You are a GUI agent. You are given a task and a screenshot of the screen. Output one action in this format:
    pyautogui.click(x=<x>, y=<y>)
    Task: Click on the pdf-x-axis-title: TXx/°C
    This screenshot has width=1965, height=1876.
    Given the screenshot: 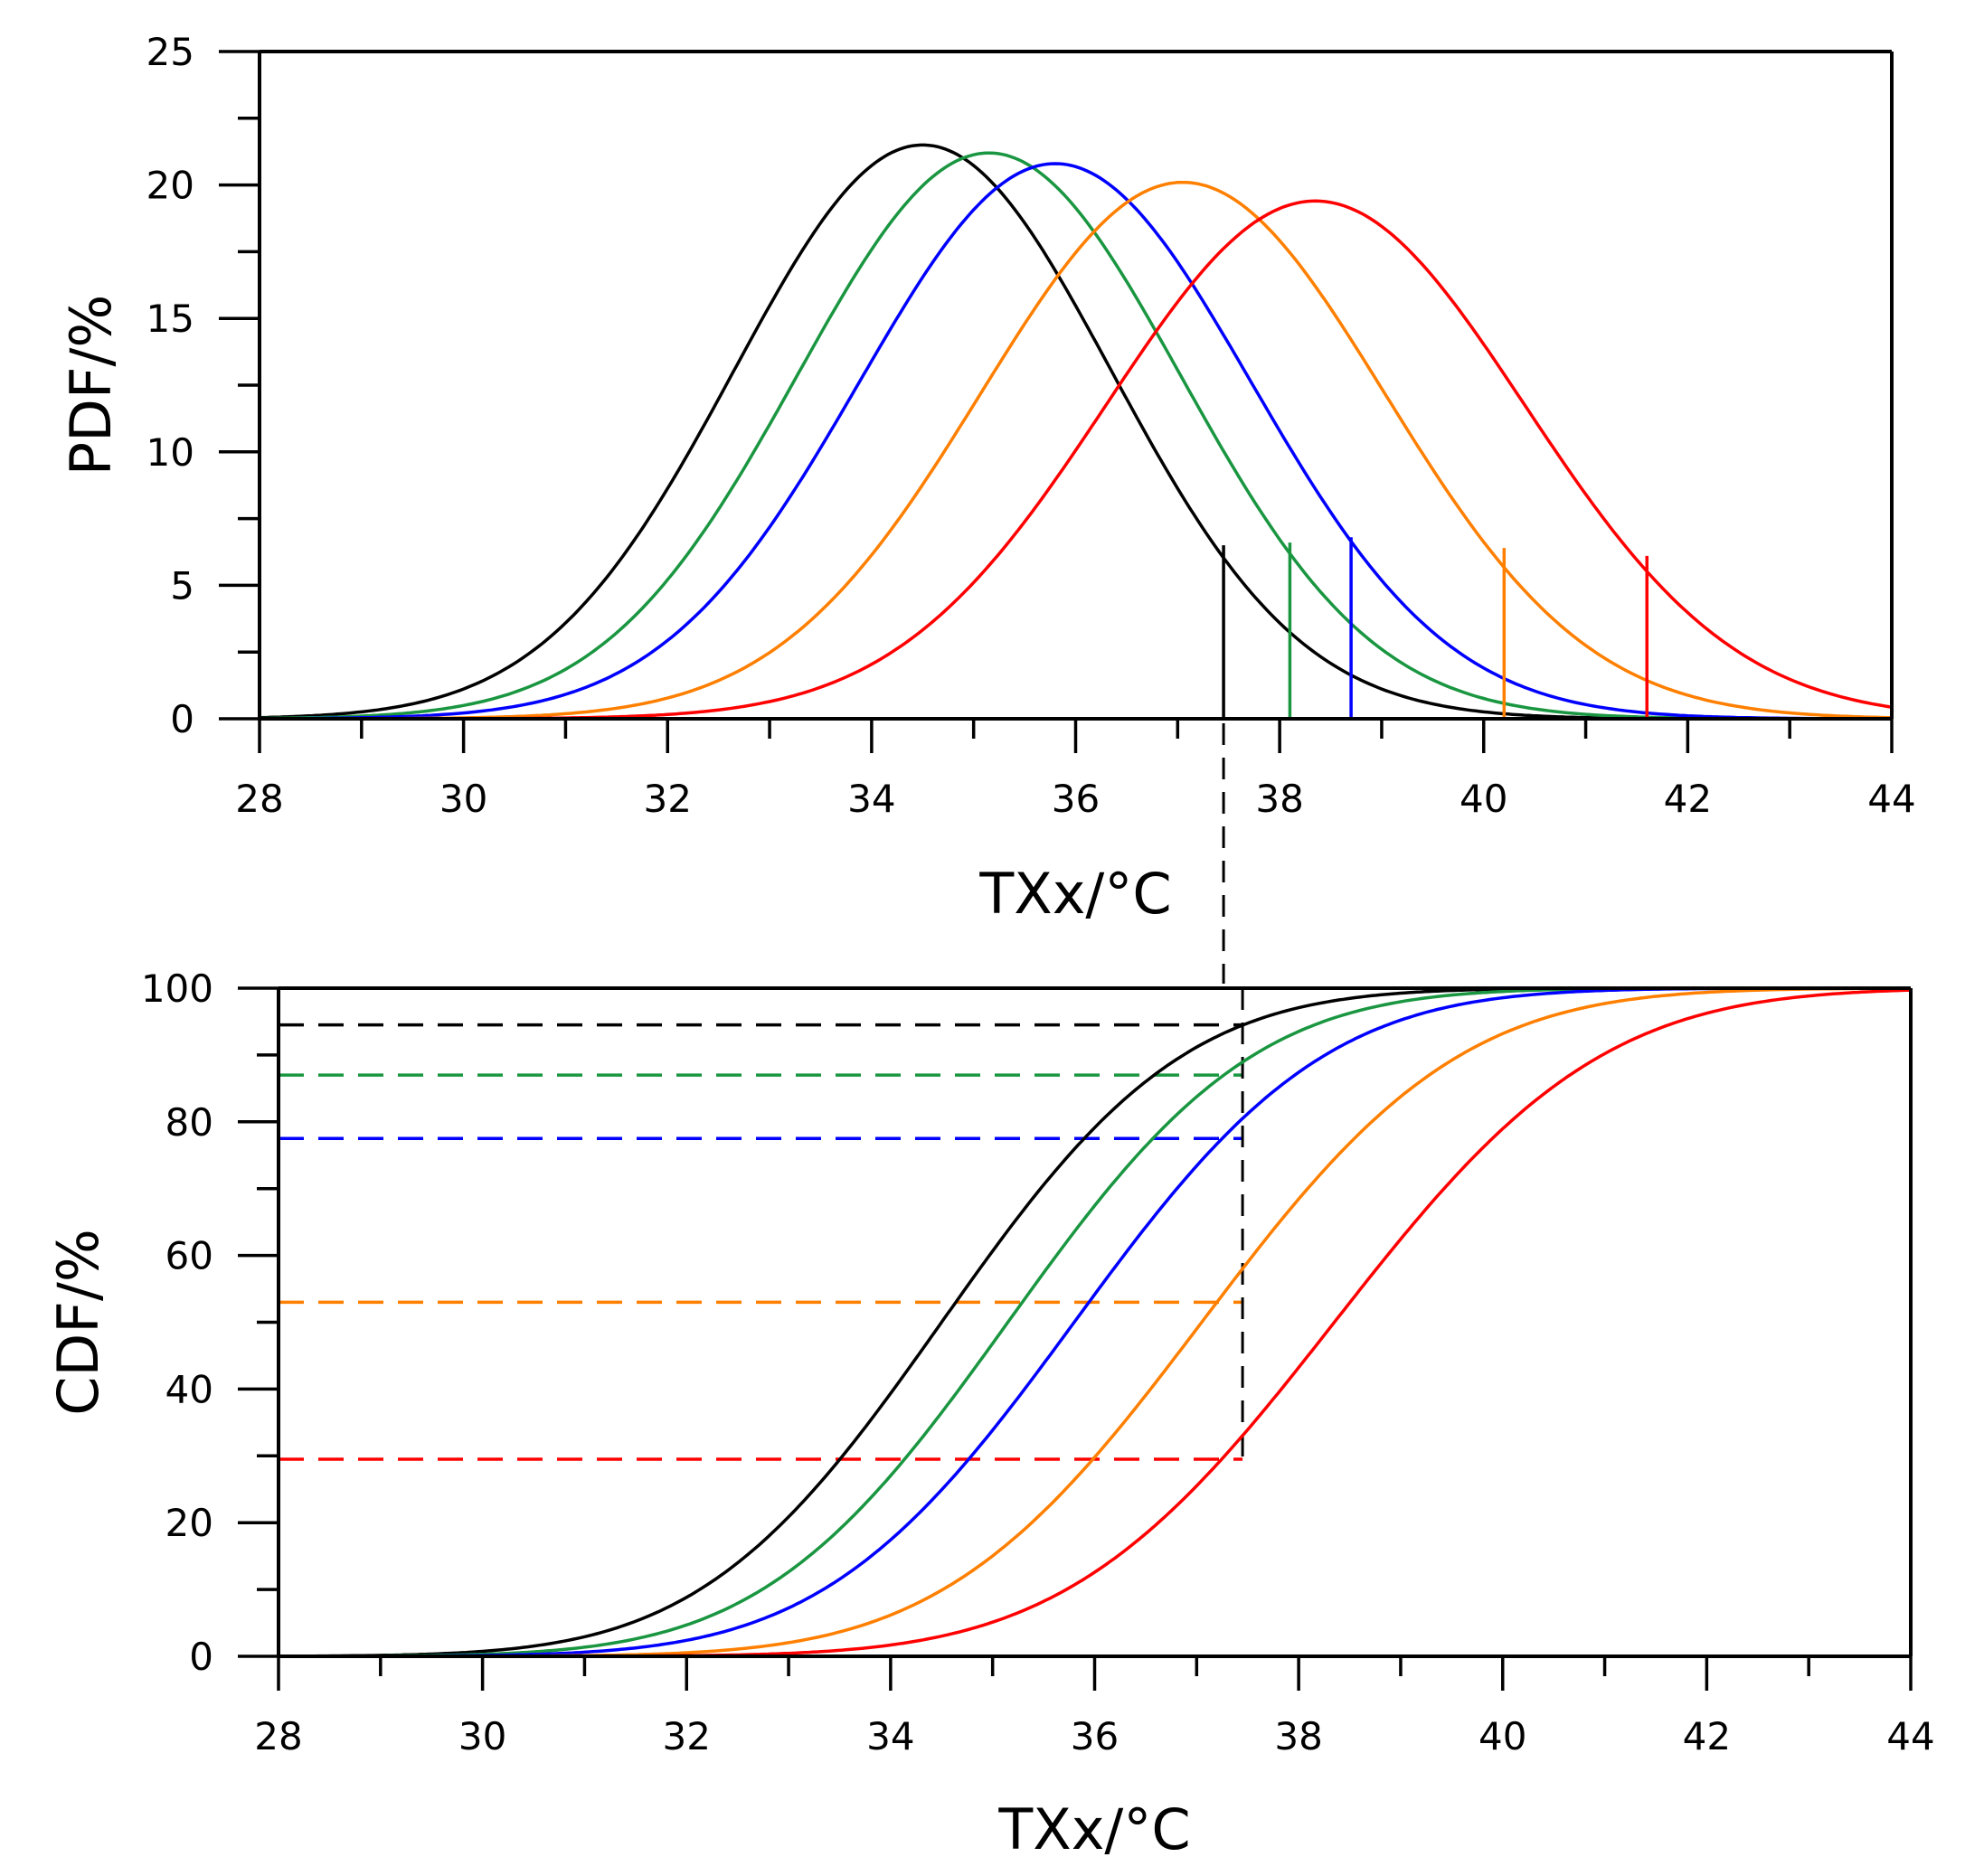 What is the action you would take?
    pyautogui.click(x=1074, y=894)
    